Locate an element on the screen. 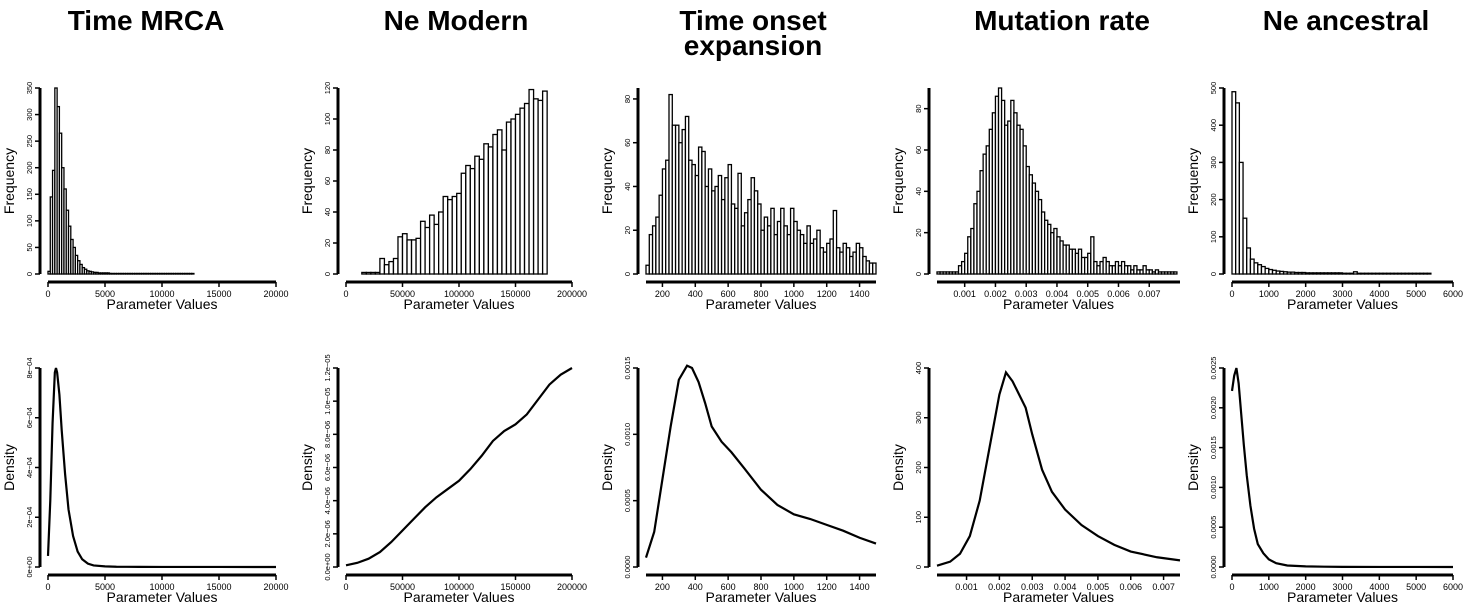 The width and height of the screenshot is (1474, 614). y-tick-label: 250 is located at coordinates (29, 141).